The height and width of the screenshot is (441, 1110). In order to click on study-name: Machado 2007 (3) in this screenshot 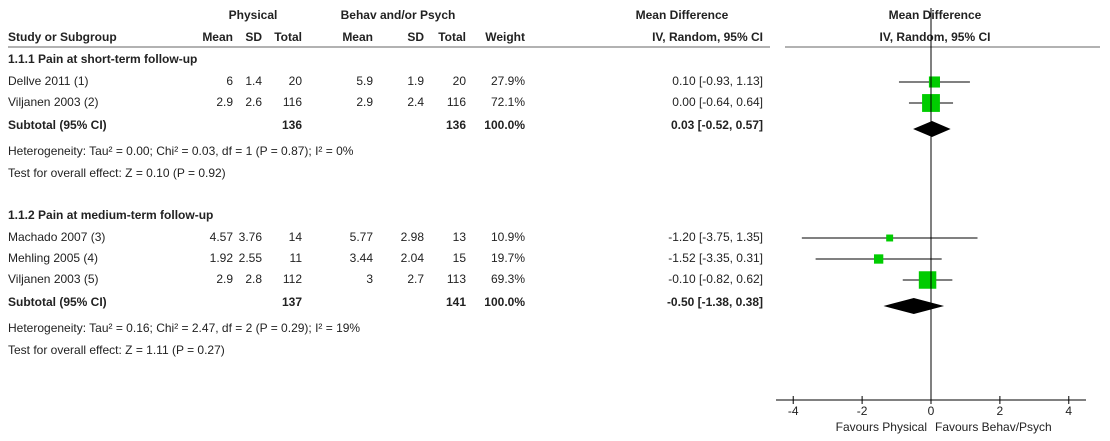, I will do `click(56, 237)`.